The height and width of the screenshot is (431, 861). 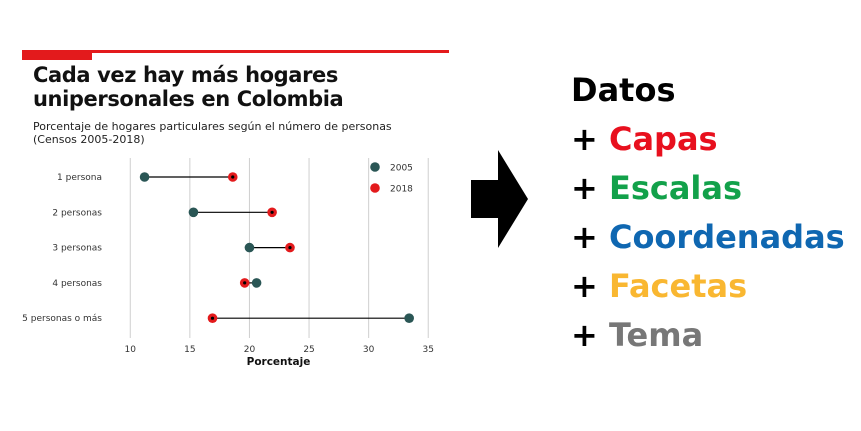 What do you see at coordinates (708, 90) in the screenshot?
I see `step-datos: Datos` at bounding box center [708, 90].